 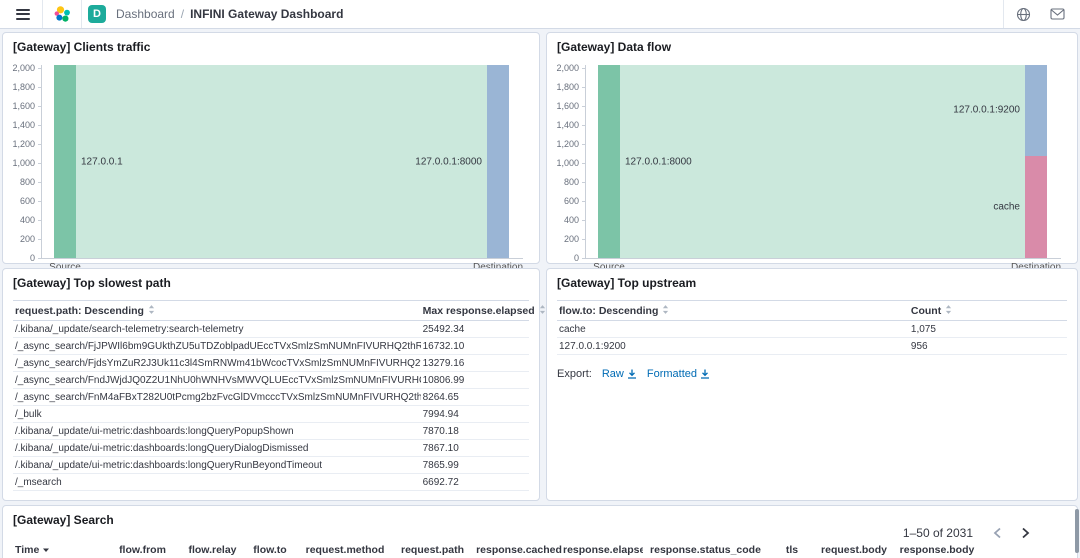 I want to click on mail-icon, so click(x=1057, y=14).